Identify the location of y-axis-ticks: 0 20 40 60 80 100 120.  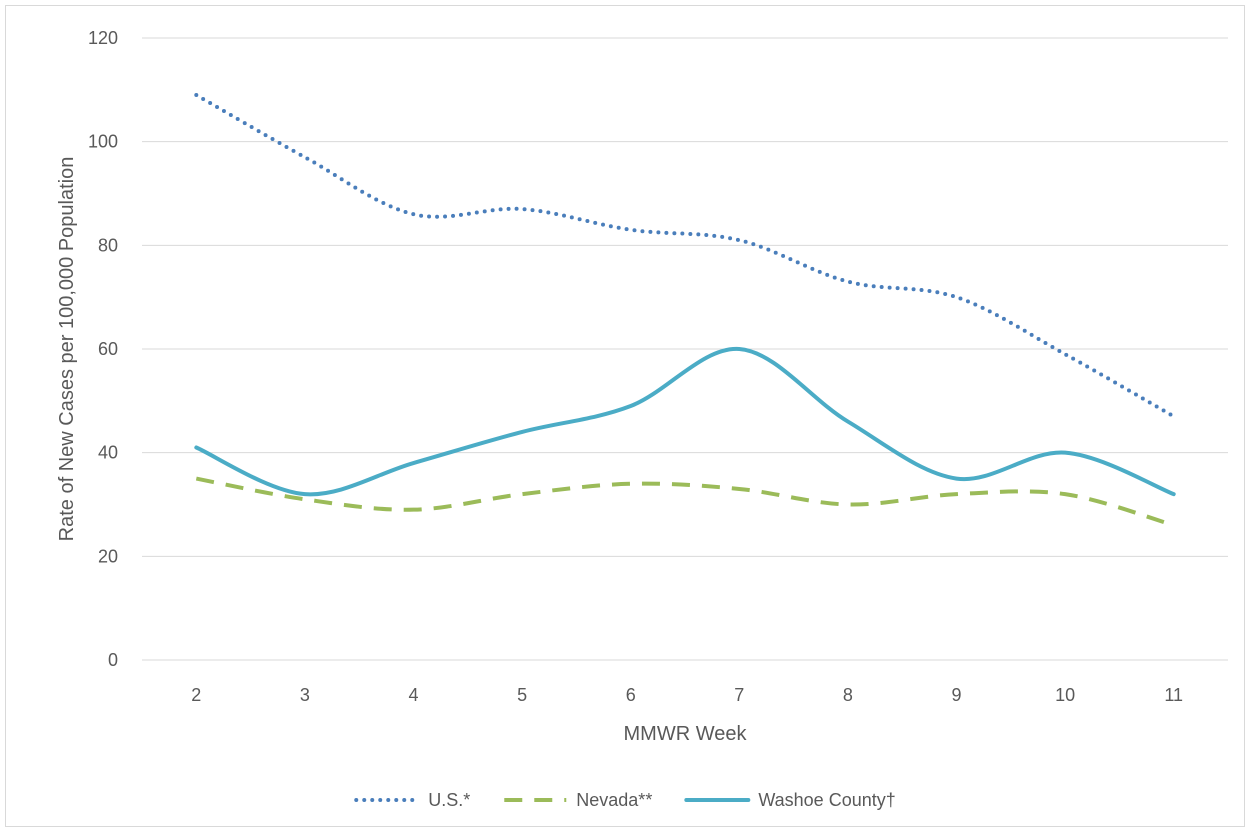
(103, 349).